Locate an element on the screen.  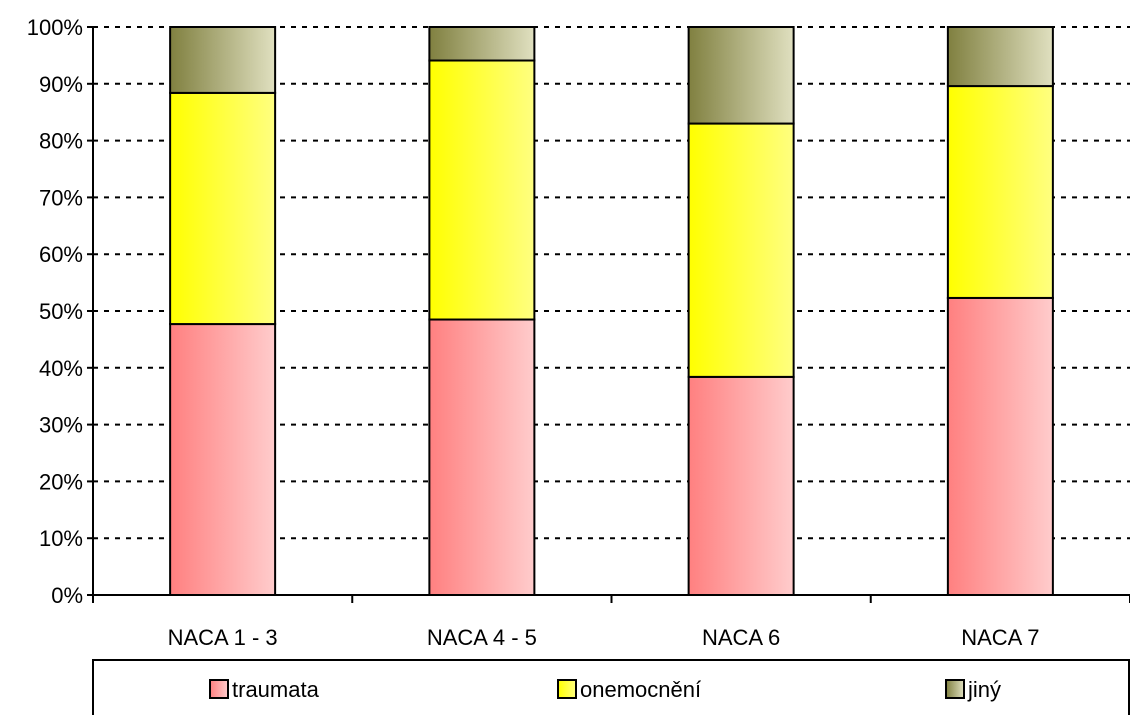
legend-label-jiny: jiný is located at coordinates (984, 689).